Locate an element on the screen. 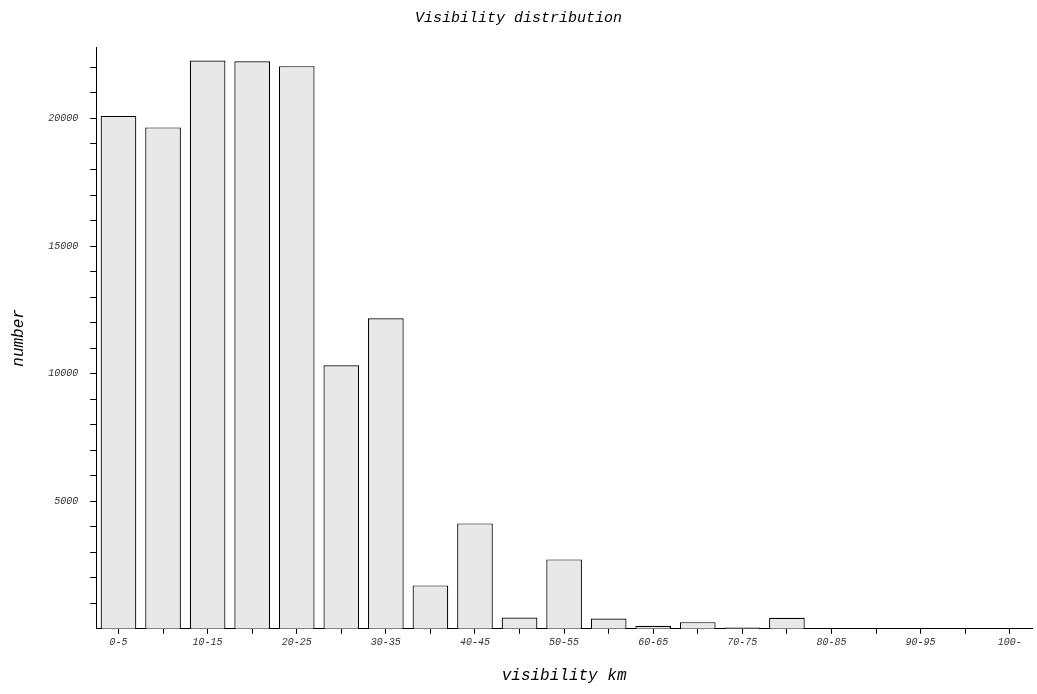 The height and width of the screenshot is (694, 1037). x-tick-label: 50-55 is located at coordinates (564, 643).